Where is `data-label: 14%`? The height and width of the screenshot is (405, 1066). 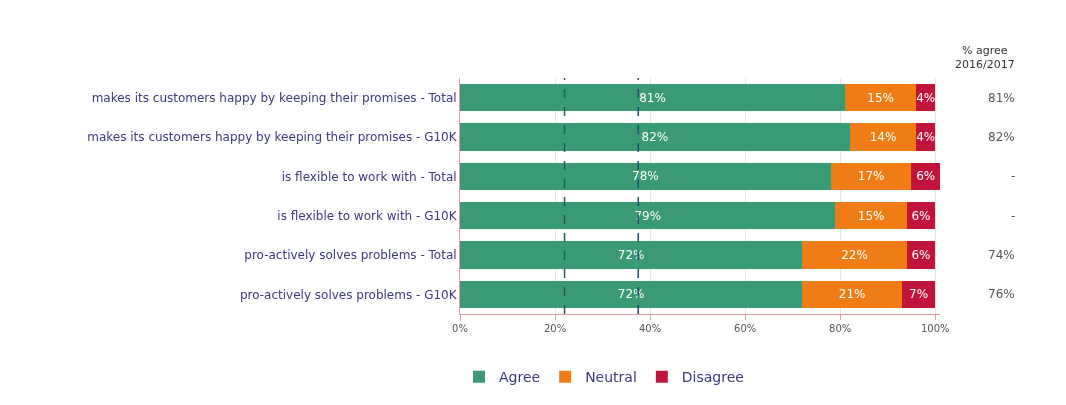
data-label: 14% is located at coordinates (883, 137).